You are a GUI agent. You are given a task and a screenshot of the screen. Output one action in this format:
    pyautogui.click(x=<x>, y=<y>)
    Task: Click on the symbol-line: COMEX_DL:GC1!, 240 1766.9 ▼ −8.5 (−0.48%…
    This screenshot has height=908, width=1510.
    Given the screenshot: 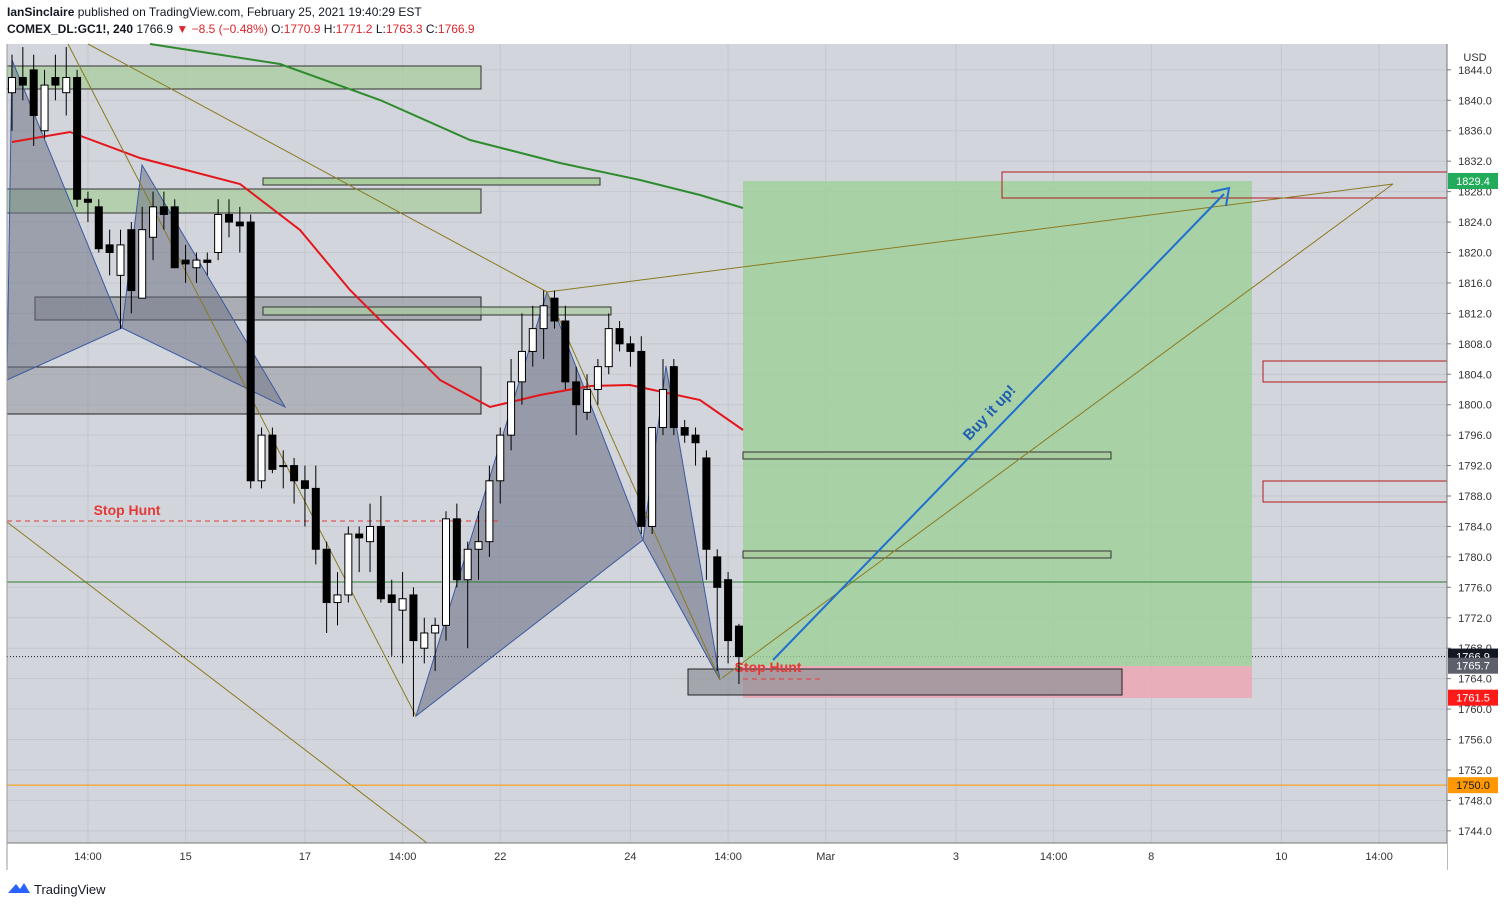 What is the action you would take?
    pyautogui.click(x=241, y=29)
    